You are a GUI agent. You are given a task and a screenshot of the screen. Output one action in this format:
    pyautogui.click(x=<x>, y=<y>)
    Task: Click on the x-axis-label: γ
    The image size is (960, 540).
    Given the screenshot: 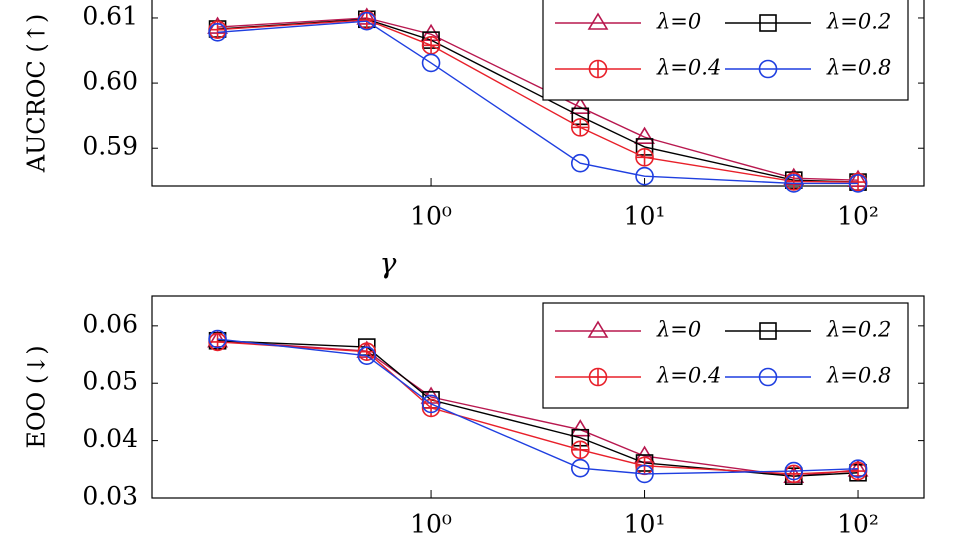 What is the action you would take?
    pyautogui.click(x=388, y=263)
    